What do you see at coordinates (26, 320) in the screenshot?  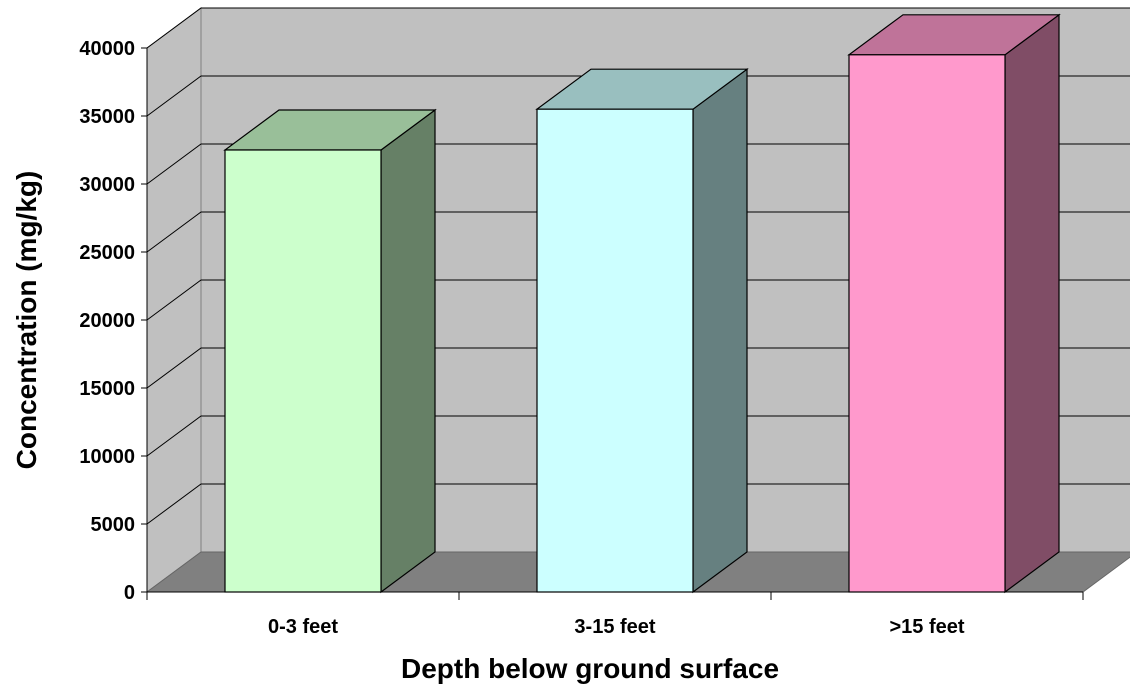 I see `y-axis-title: Concentration (mg/kg)` at bounding box center [26, 320].